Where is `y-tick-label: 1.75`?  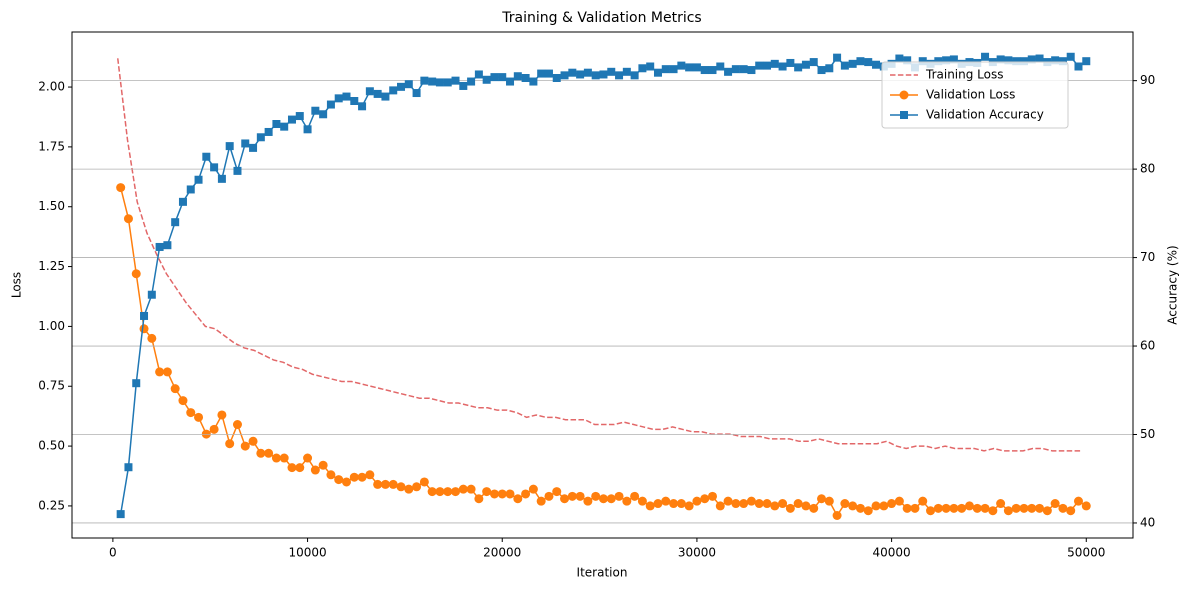 y-tick-label: 1.75 is located at coordinates (51, 146).